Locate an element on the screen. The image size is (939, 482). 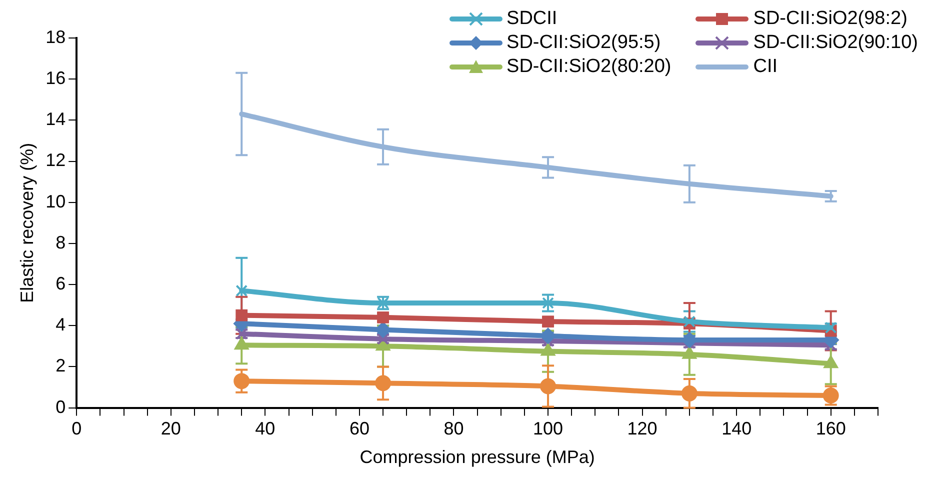
x-tick-label: 80 is located at coordinates (454, 428).